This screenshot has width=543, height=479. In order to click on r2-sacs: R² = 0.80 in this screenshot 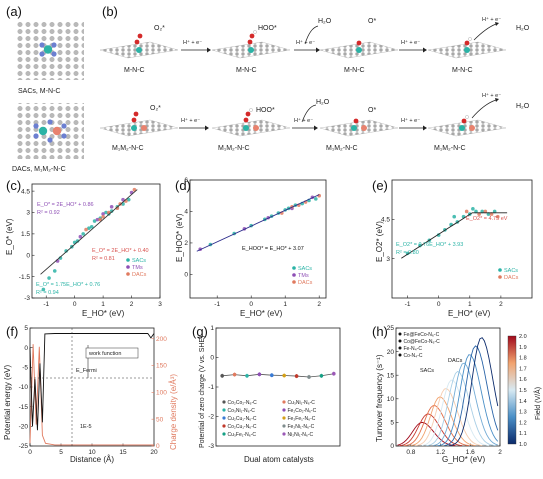, I will do `click(407, 253)`.